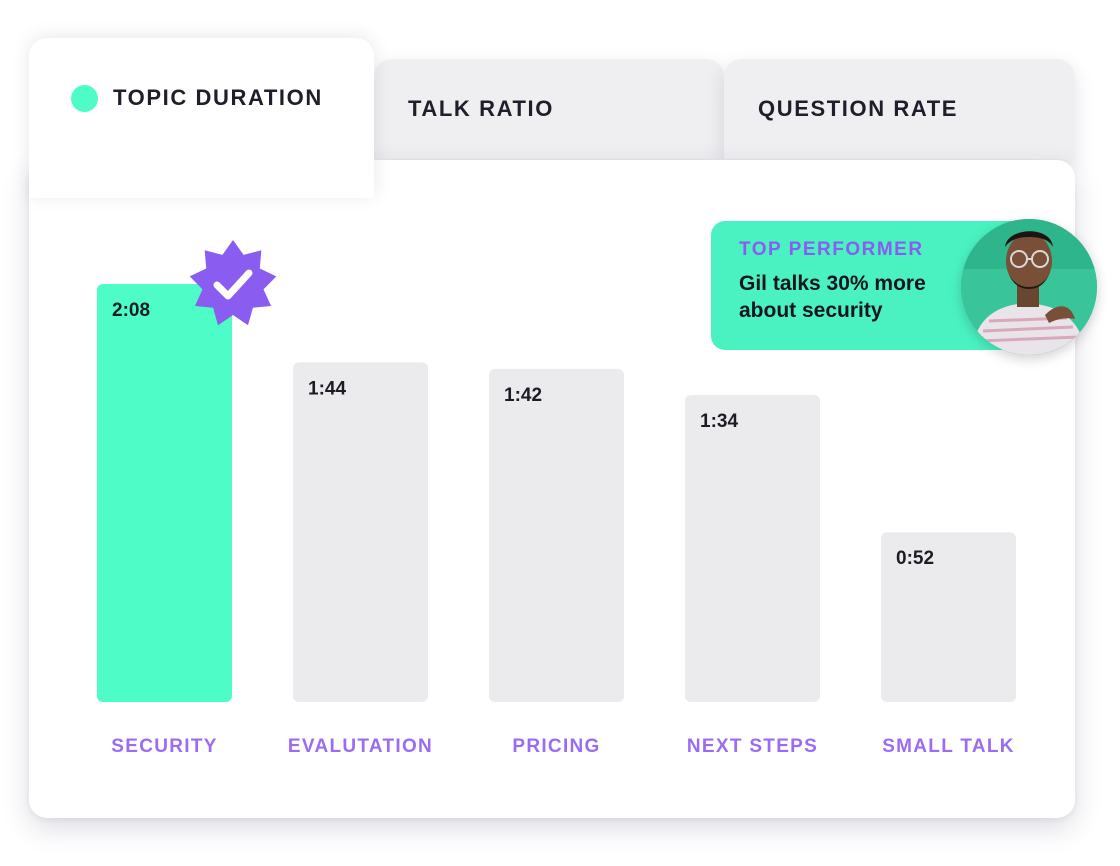 This screenshot has width=1120, height=866. I want to click on person-avatar, so click(1029, 287).